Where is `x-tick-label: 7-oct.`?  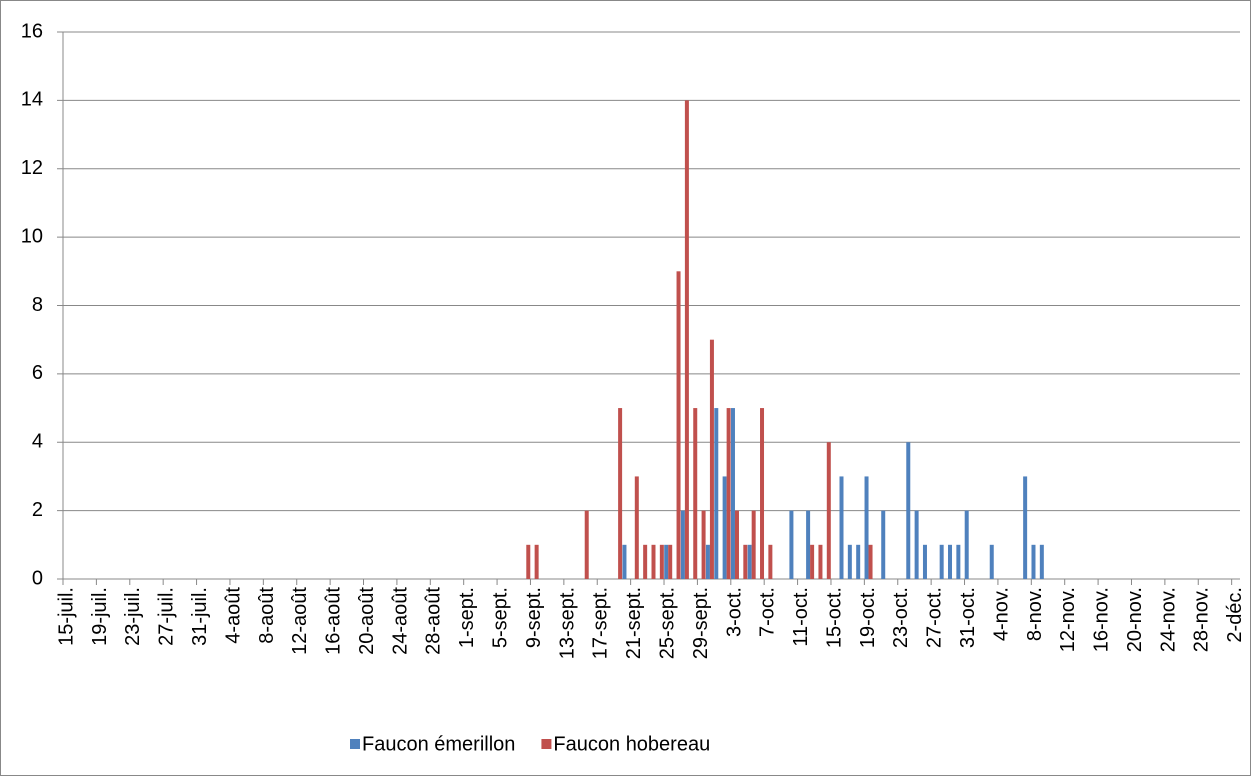 x-tick-label: 7-oct. is located at coordinates (768, 612).